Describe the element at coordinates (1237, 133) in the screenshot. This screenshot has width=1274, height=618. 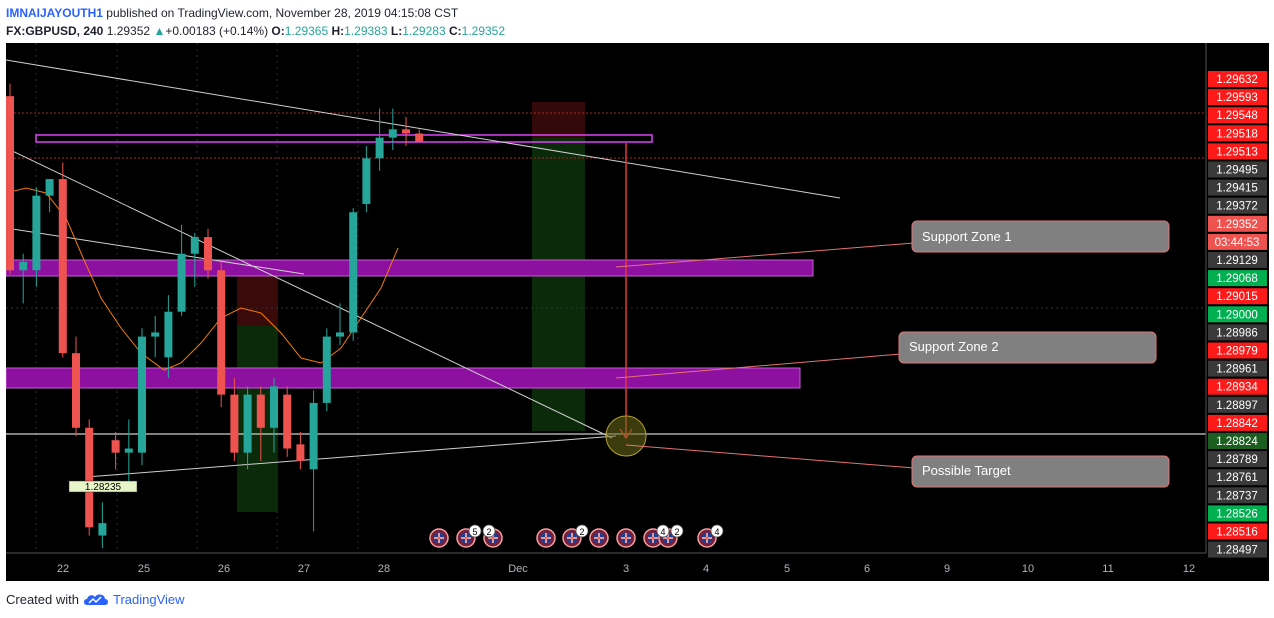
I see `price-axis-label: 1.29518` at that location.